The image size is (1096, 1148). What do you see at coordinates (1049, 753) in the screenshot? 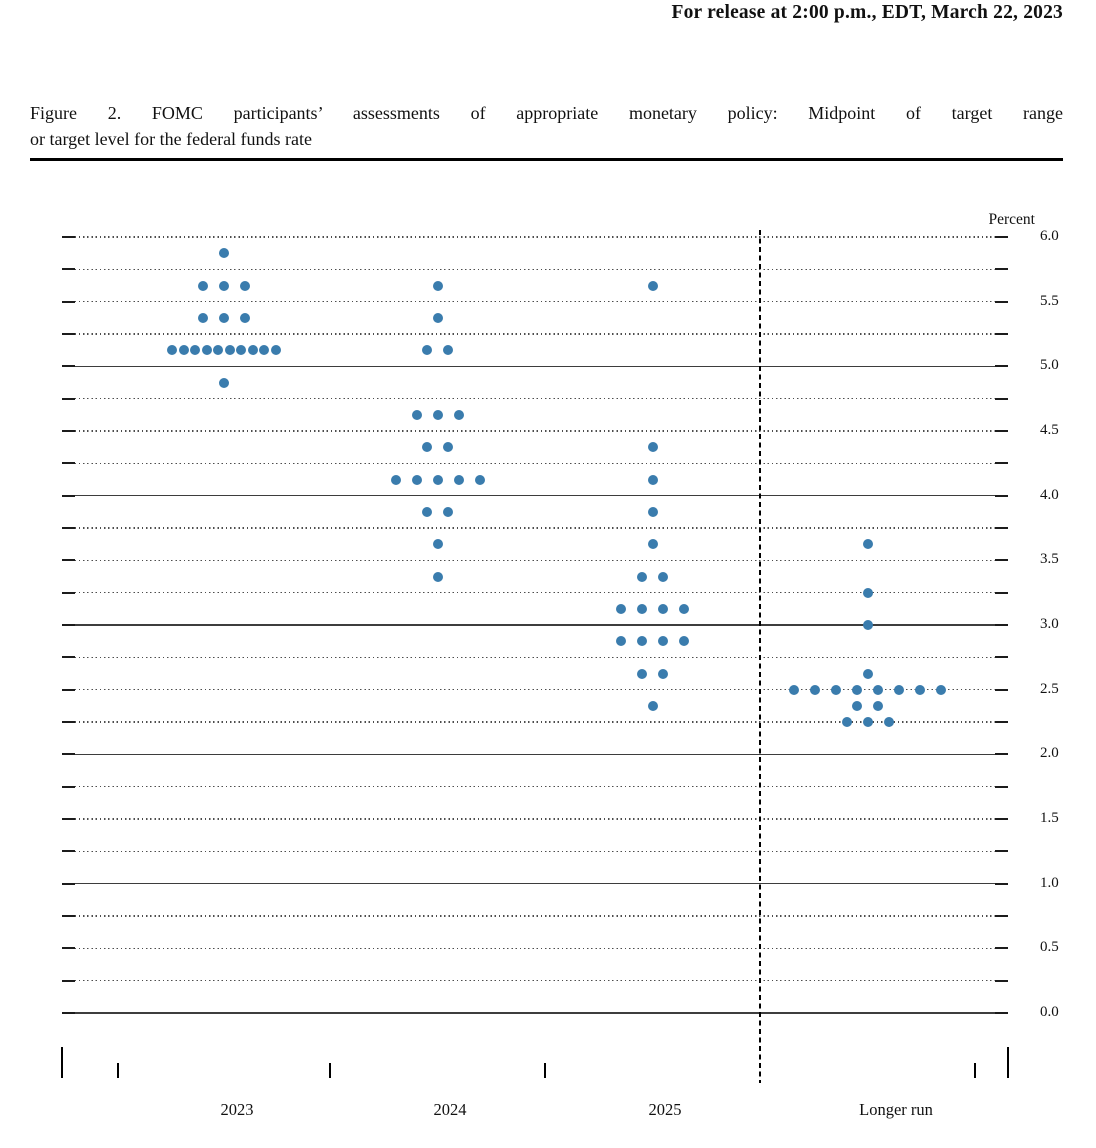
I see `y-axis-tick-label: 2.0` at bounding box center [1049, 753].